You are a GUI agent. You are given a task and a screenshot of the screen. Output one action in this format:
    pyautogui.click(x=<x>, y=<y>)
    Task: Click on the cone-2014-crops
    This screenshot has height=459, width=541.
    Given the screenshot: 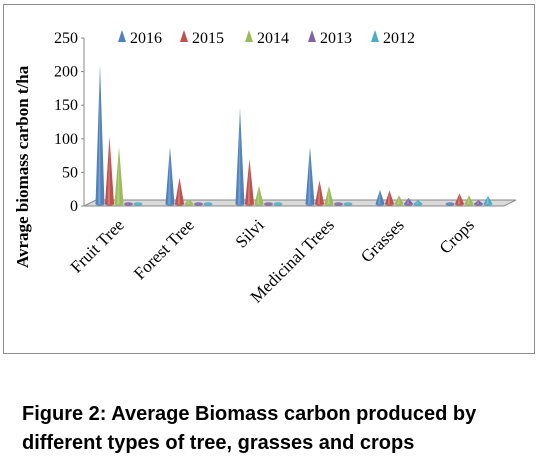 What is the action you would take?
    pyautogui.click(x=469, y=200)
    